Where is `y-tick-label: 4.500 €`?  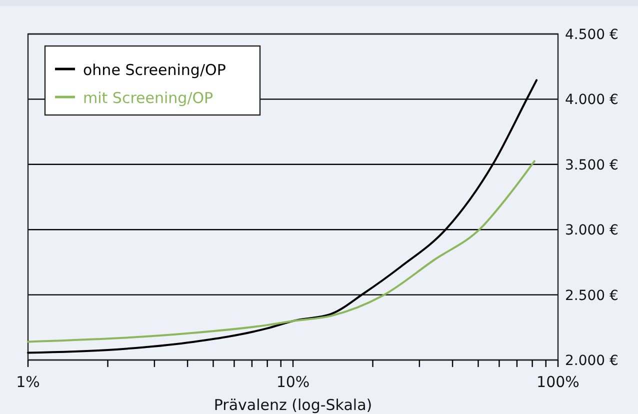
y-tick-label: 4.500 € is located at coordinates (591, 35).